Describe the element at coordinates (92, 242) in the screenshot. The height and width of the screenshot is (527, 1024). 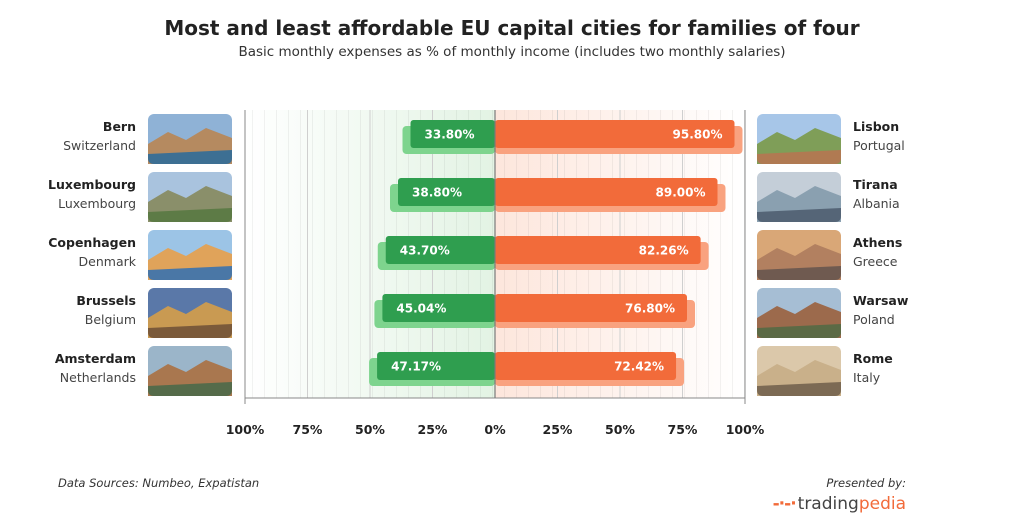
I see `city-name-left: Copenhagen` at that location.